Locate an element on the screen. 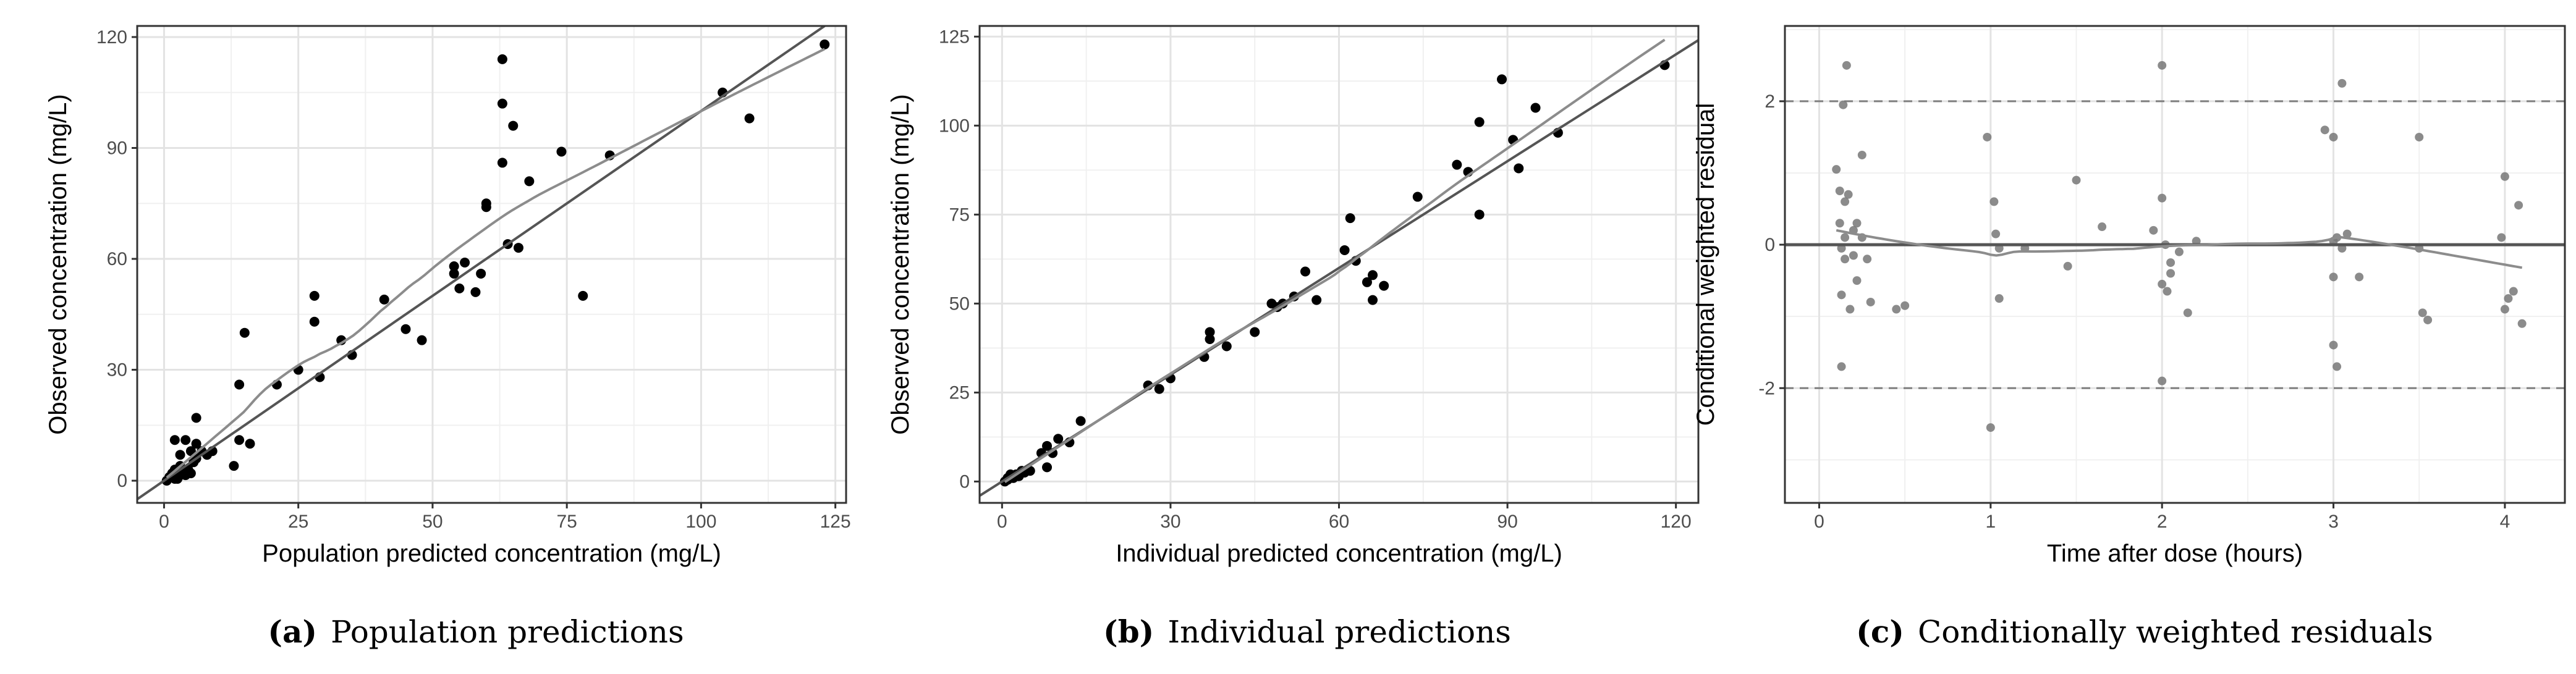 The image size is (2576, 674). caption-letter: (a) is located at coordinates (292, 631).